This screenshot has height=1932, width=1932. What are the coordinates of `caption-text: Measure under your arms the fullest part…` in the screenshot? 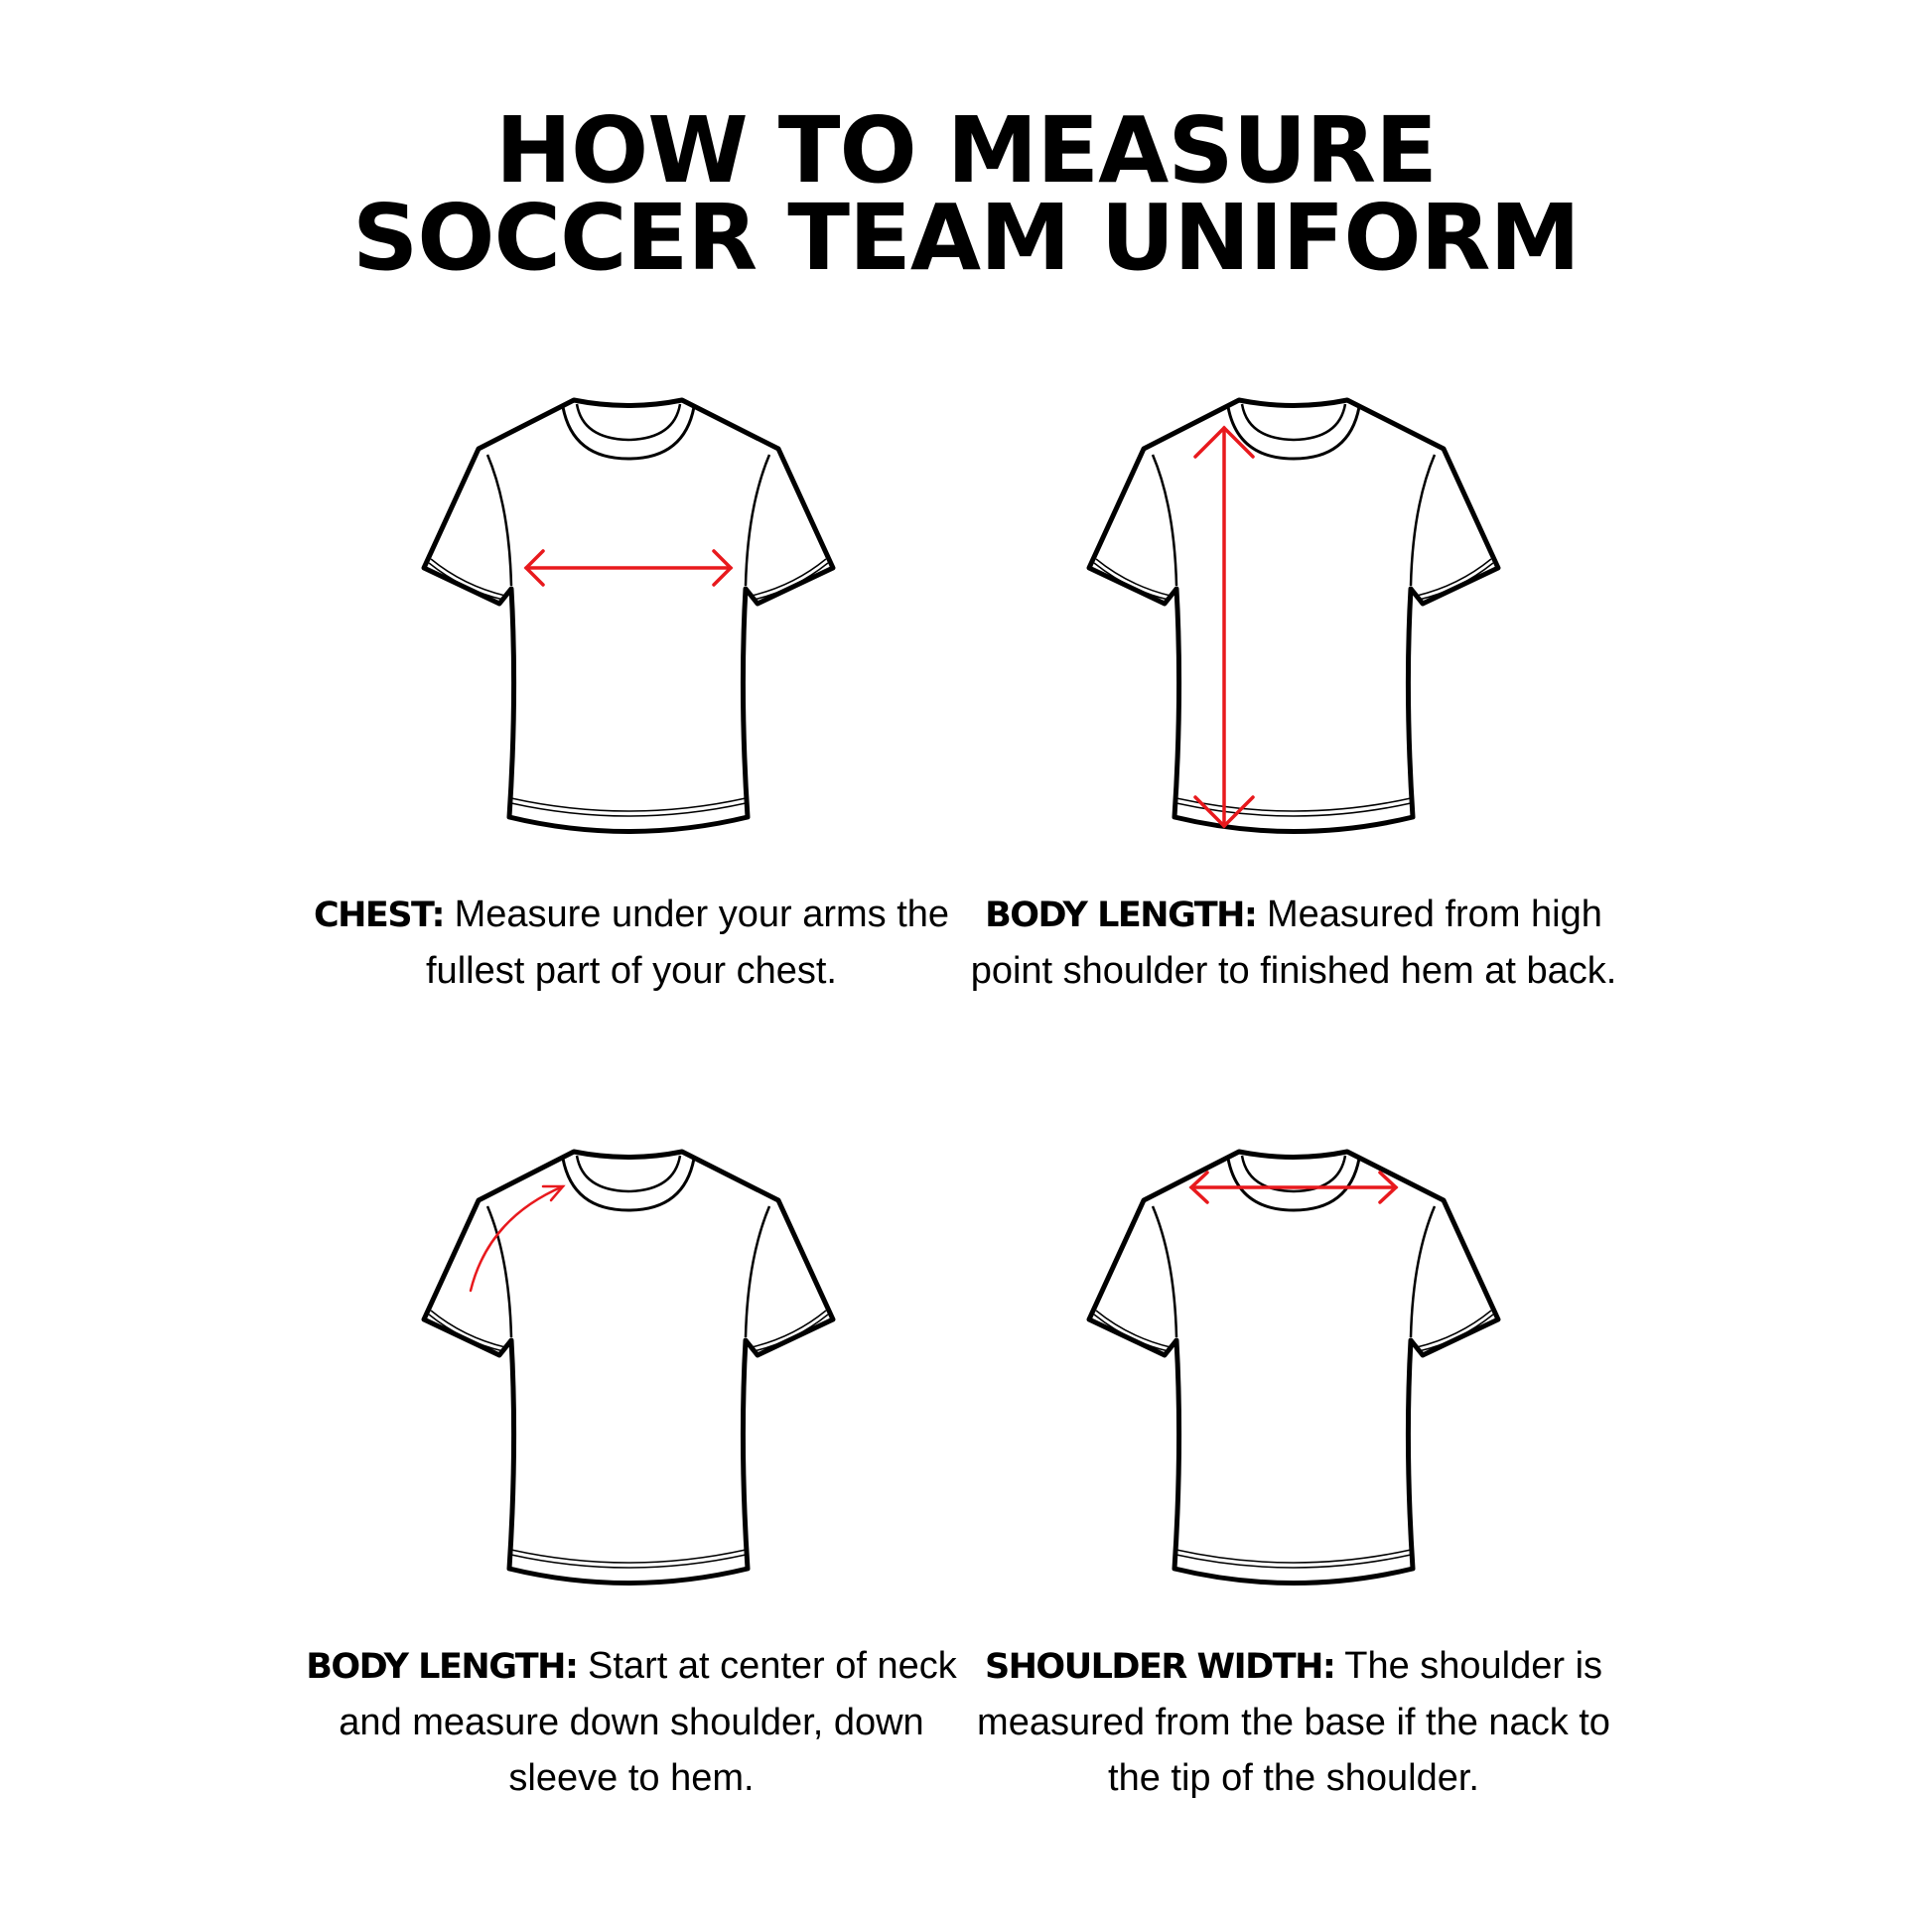 It's located at (688, 943).